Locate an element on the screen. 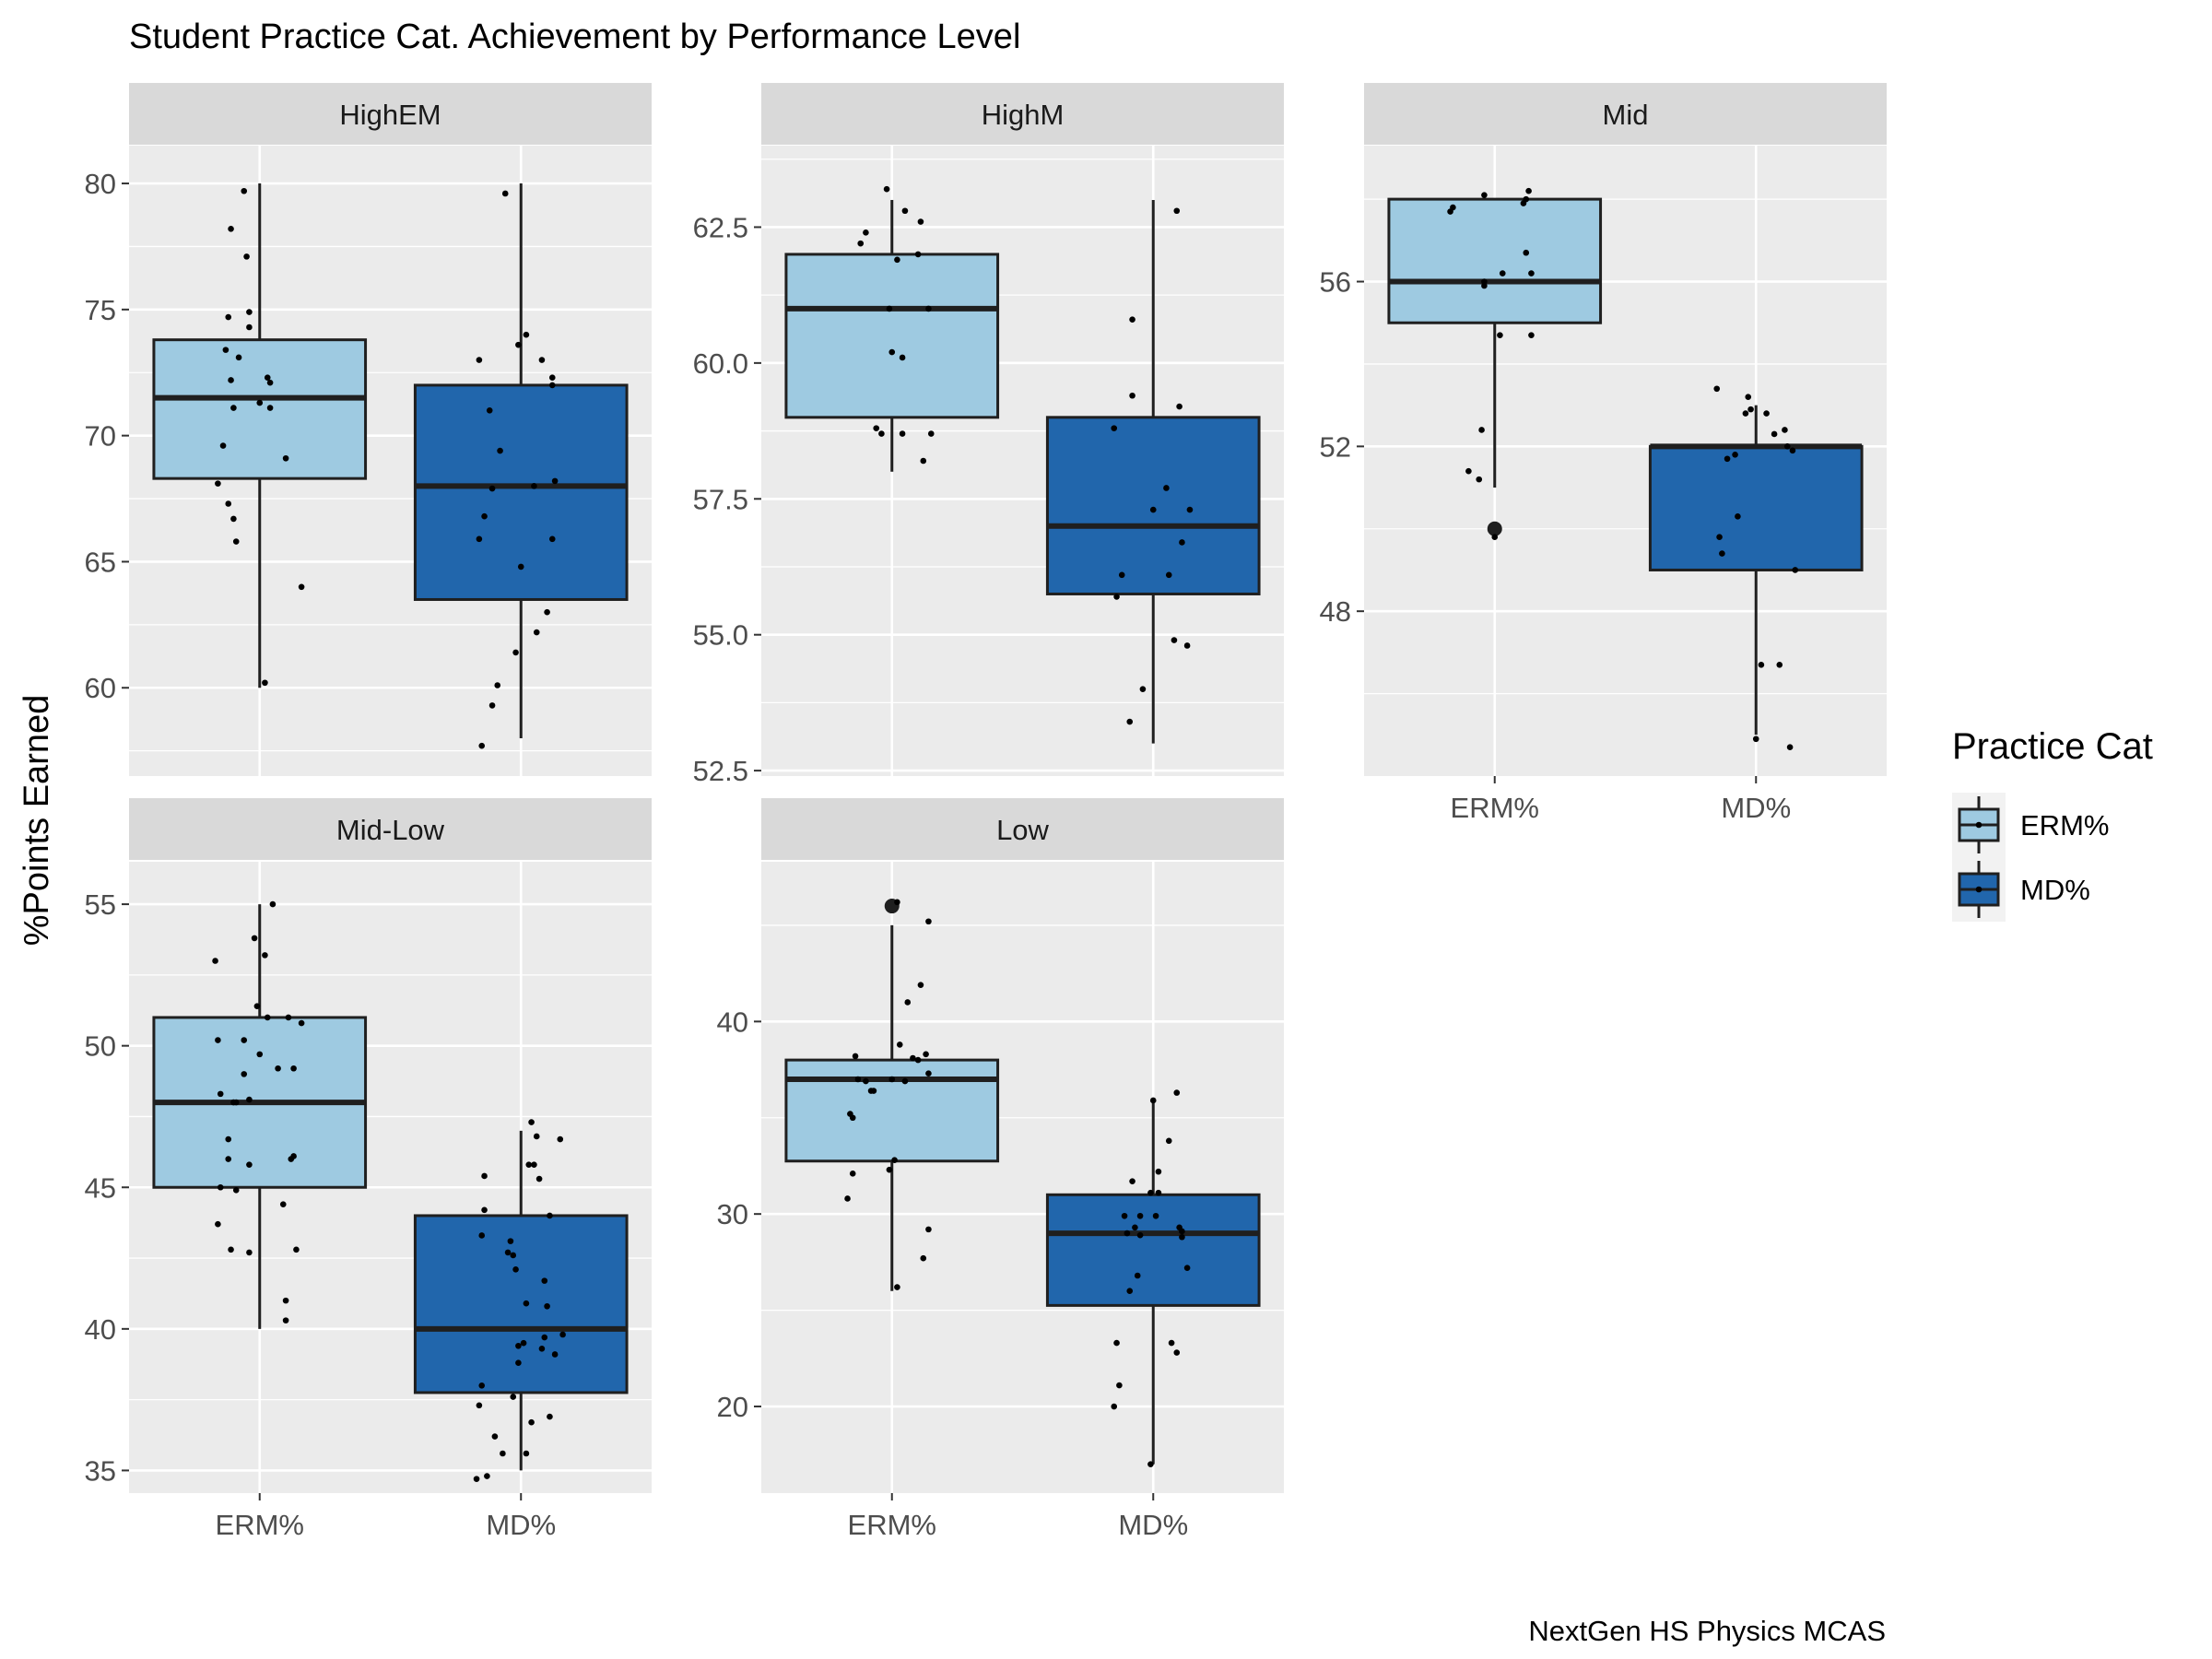 This screenshot has height=1659, width=2212. caption: NextGen HS Physics MCAS is located at coordinates (1707, 1631).